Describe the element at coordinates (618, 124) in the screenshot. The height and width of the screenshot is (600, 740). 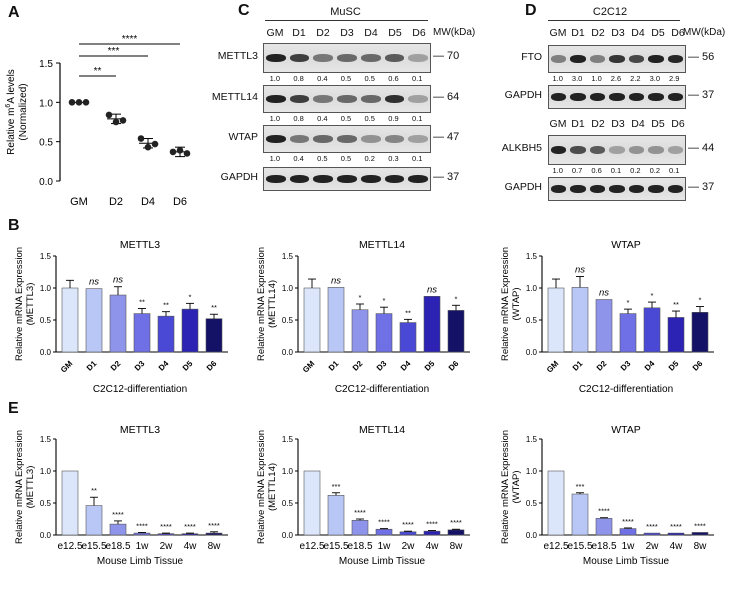
I see `c2c12-lane-labels-lower: GM D1 D2 D3 D4 D5 D6` at that location.